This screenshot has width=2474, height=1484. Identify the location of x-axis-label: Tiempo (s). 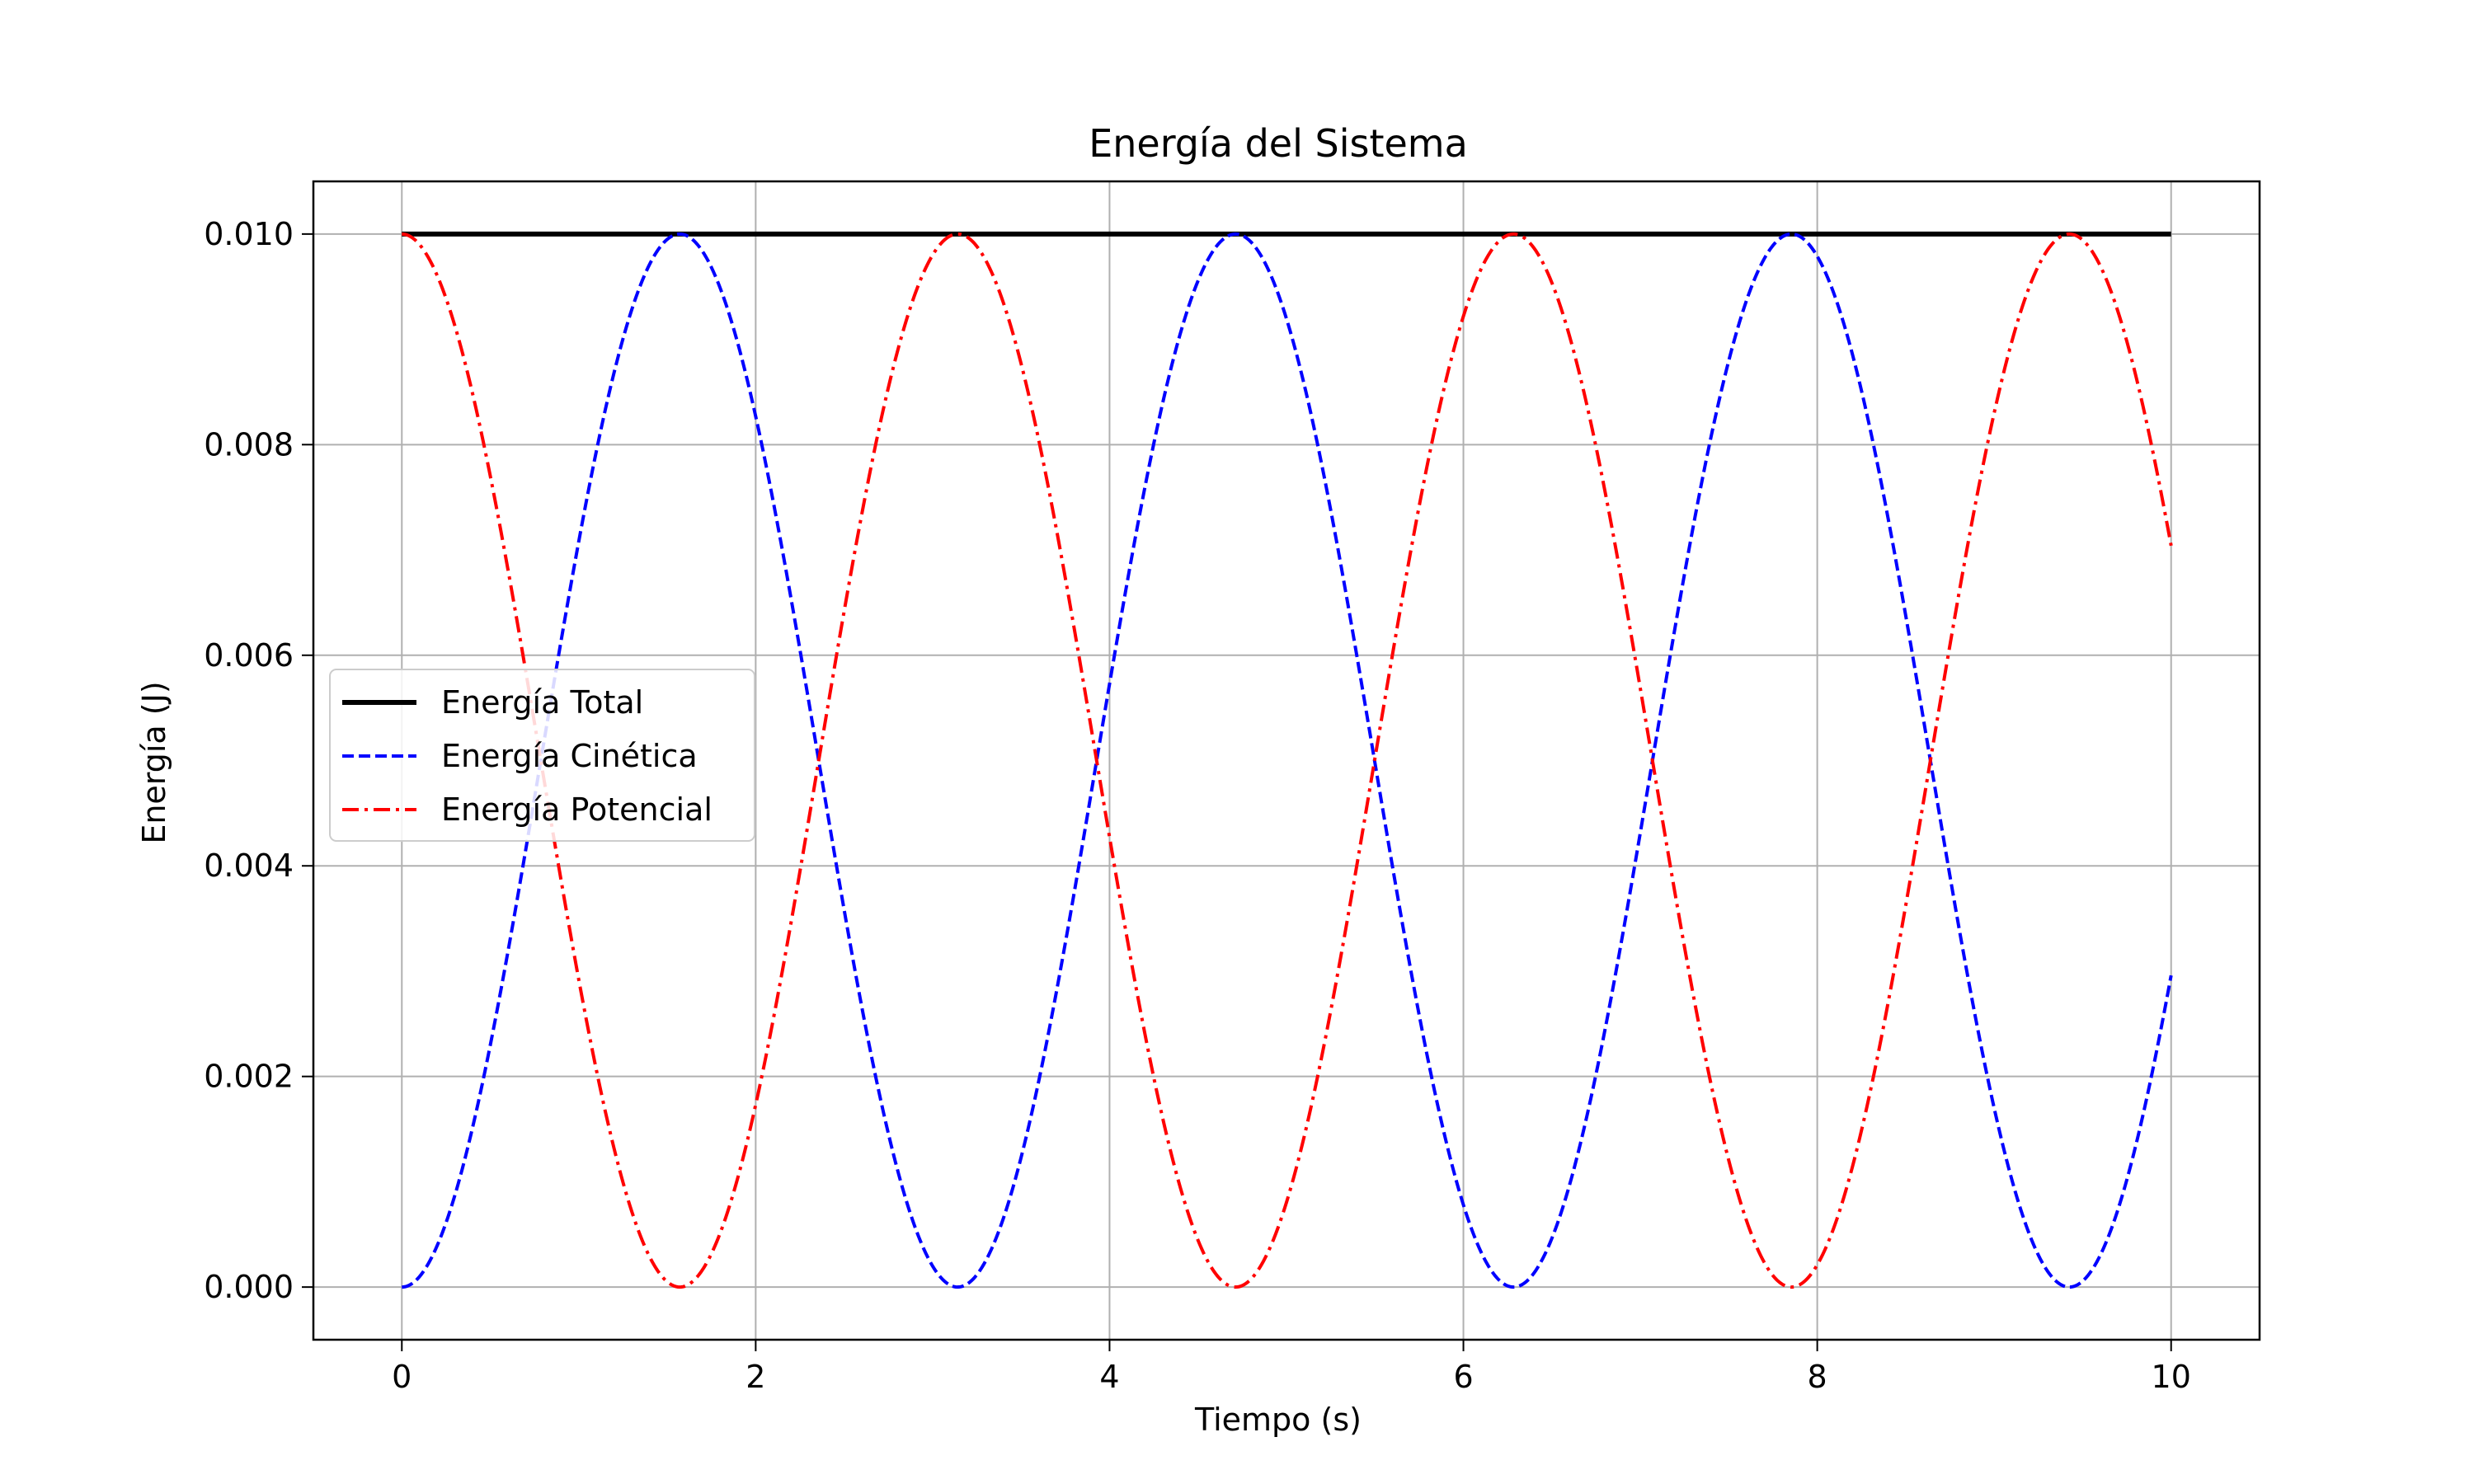
(1278, 1420).